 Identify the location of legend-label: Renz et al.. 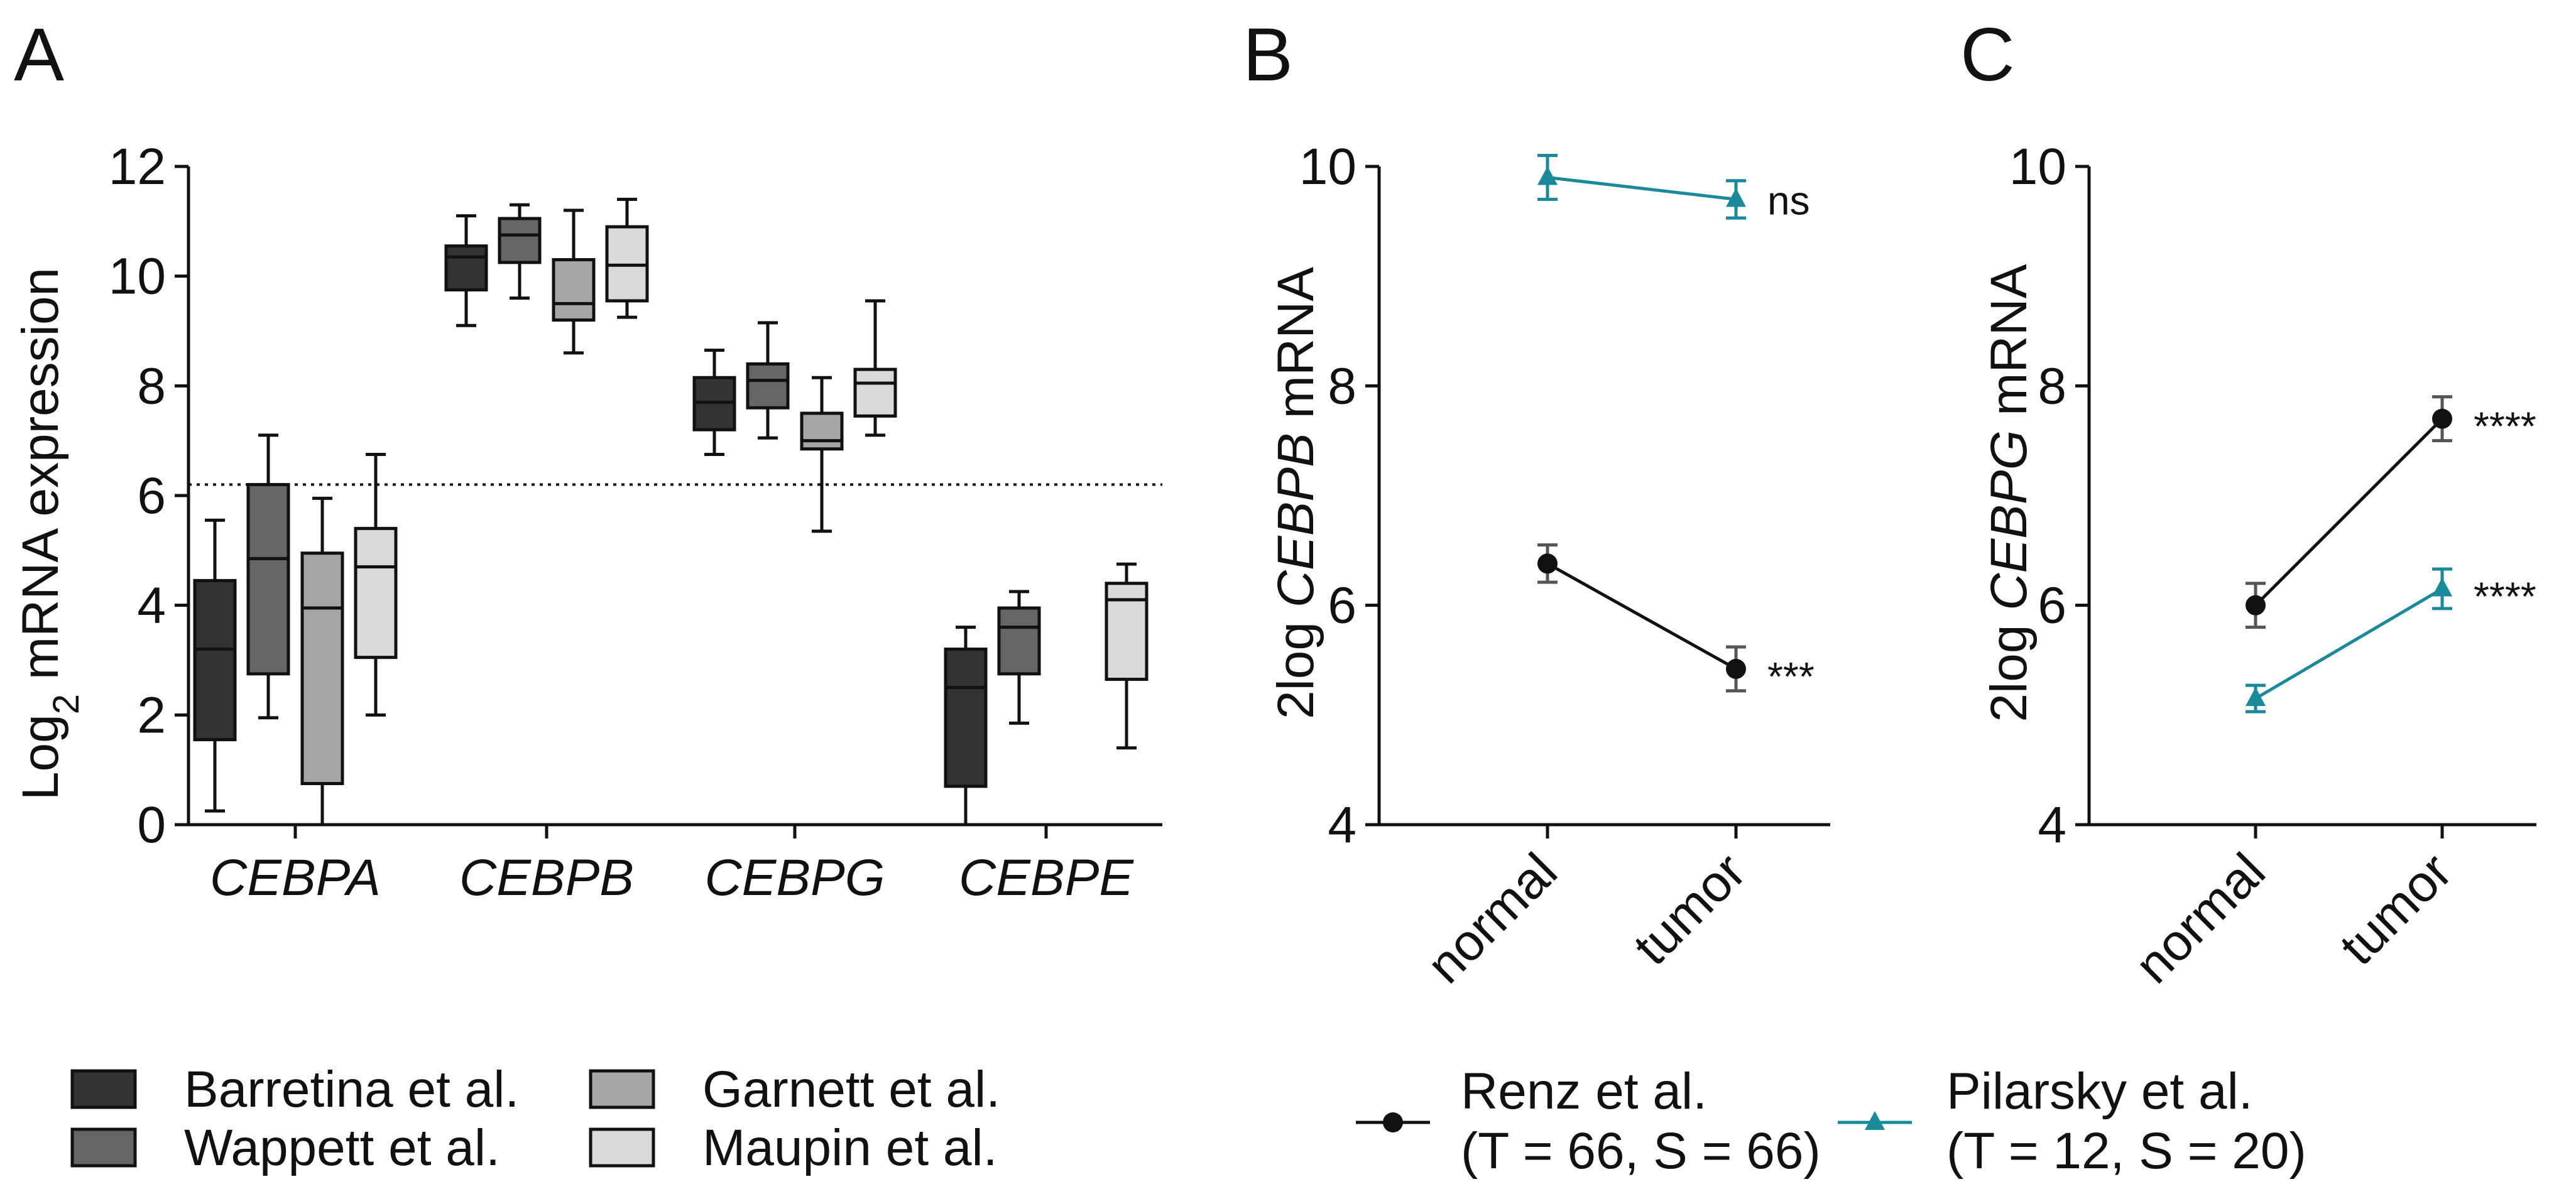
(1584, 1091).